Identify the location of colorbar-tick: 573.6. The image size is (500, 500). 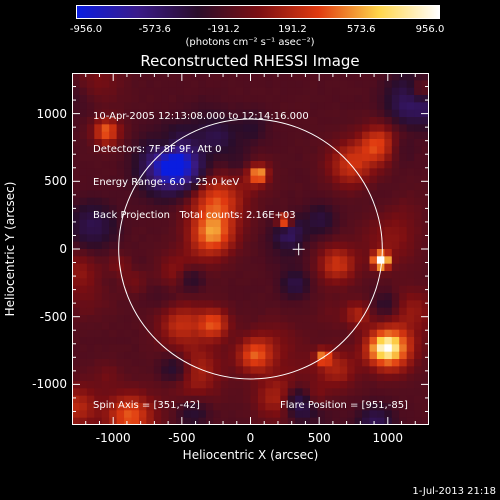
(361, 29).